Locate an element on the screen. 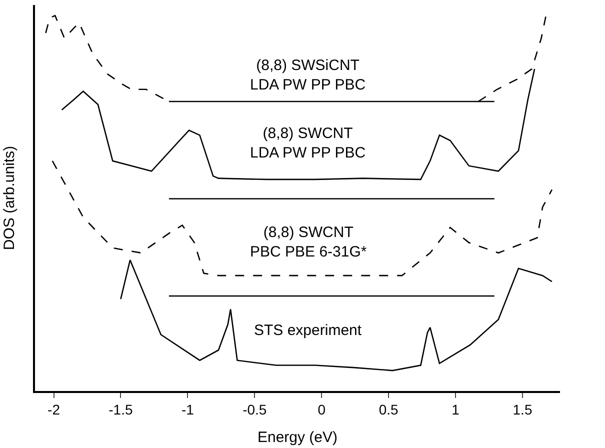 The height and width of the screenshot is (448, 605). annotation: (8,8) SWCNT LDA PW PP PBC is located at coordinates (308, 143).